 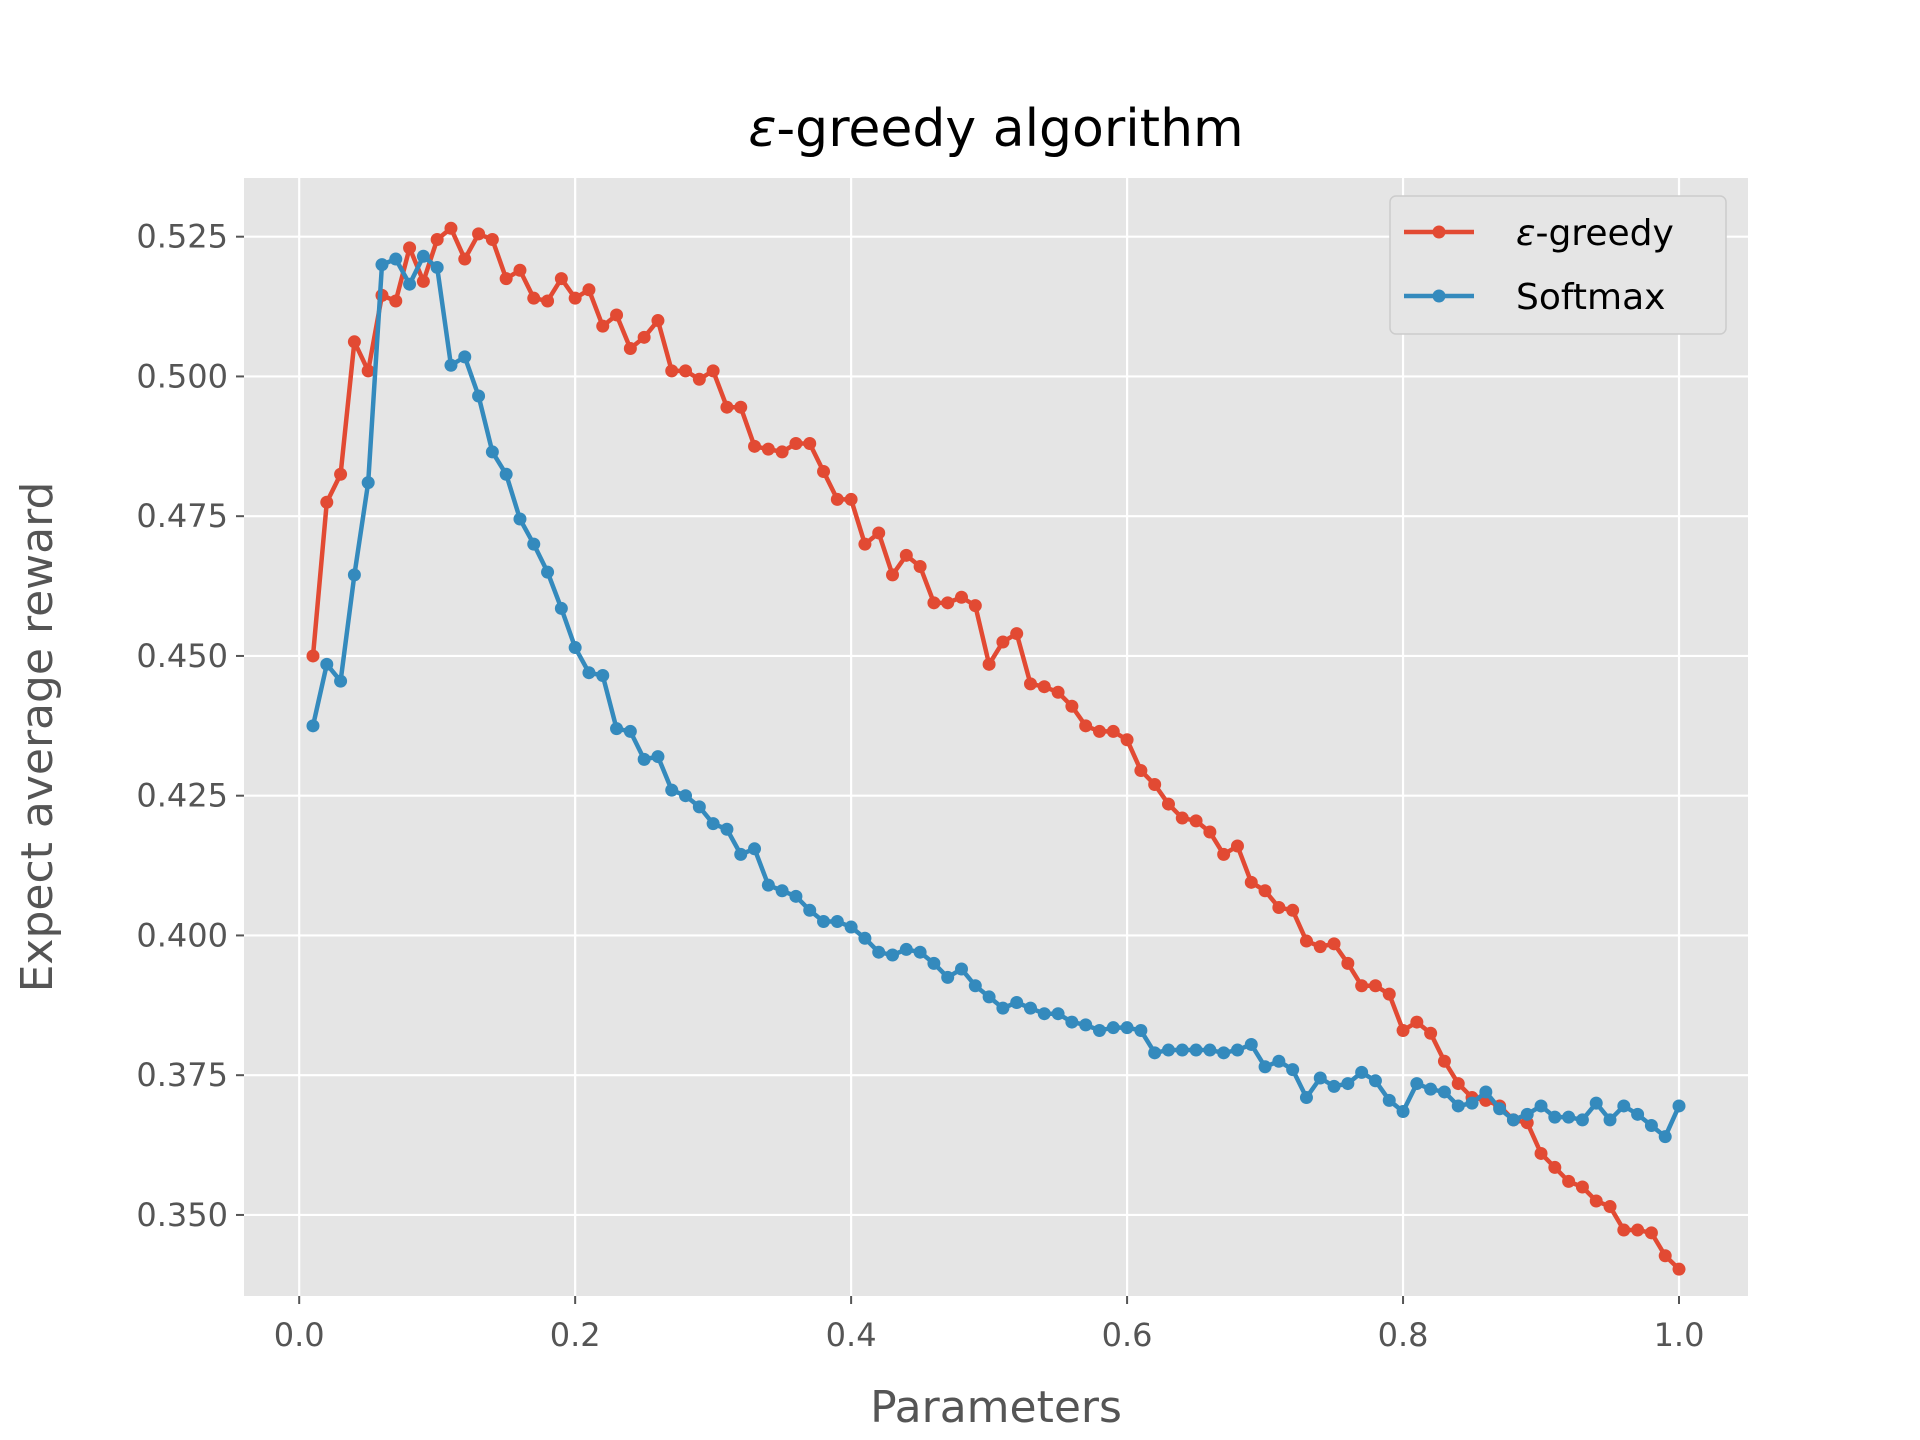 I want to click on y-axis-label: Expect average reward, so click(x=37, y=737).